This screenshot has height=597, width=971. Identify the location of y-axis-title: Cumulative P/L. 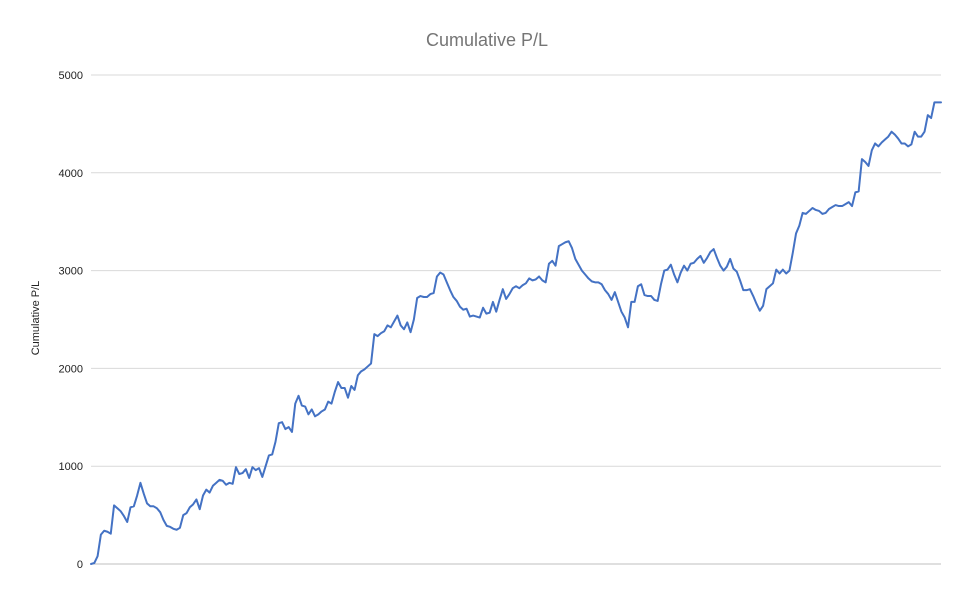
(36, 318).